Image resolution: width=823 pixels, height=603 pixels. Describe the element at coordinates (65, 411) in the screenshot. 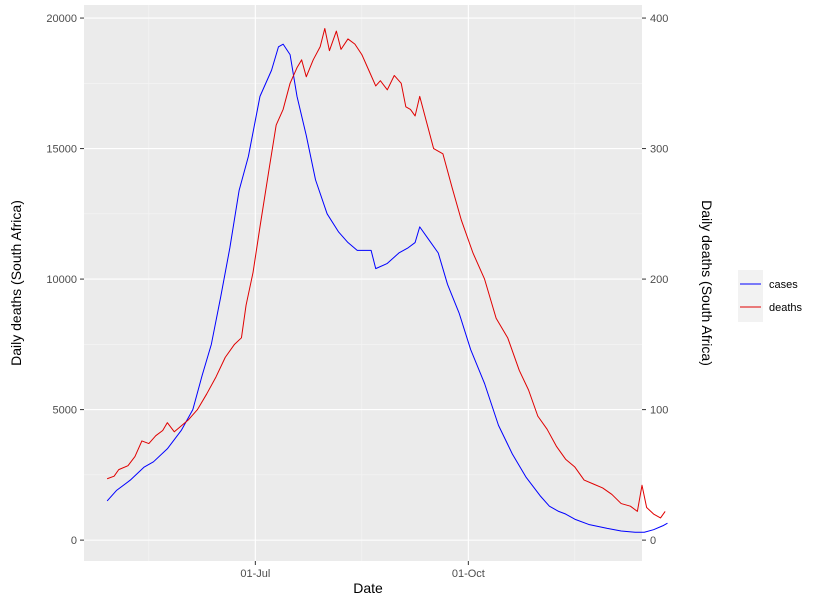

I see `left-tick-label: 5000` at that location.